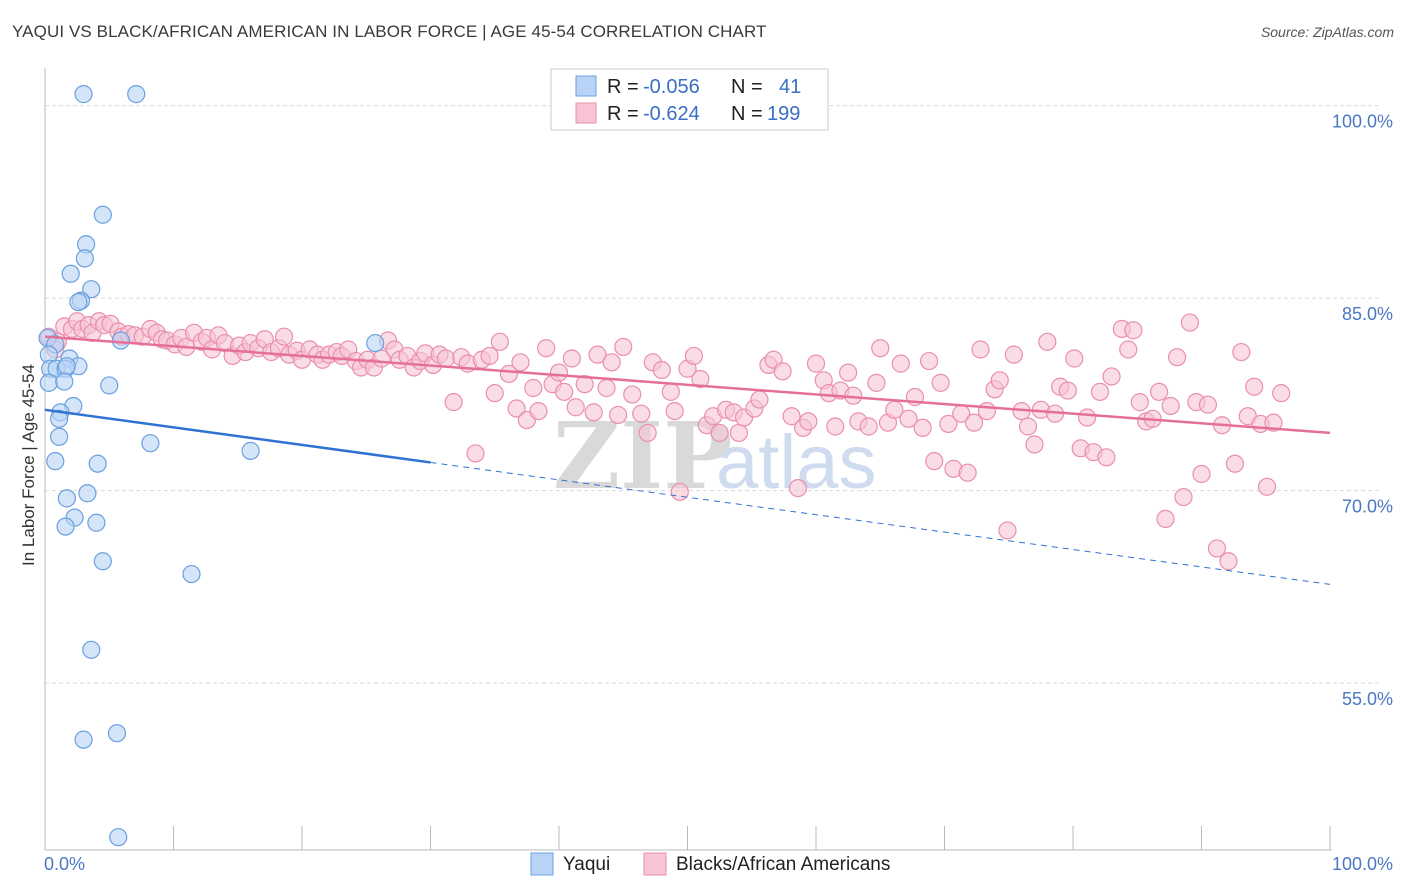  What do you see at coordinates (747, 114) in the screenshot?
I see `legend-n-label-2: N =` at bounding box center [747, 114].